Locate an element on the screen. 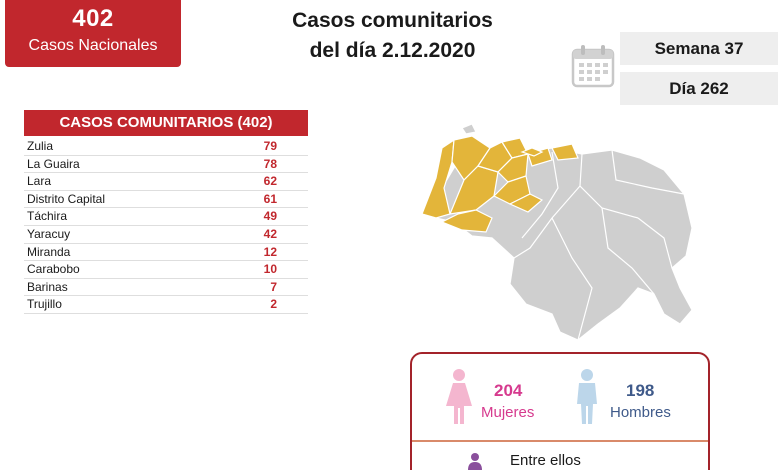  case-count: 10 is located at coordinates (270, 269).